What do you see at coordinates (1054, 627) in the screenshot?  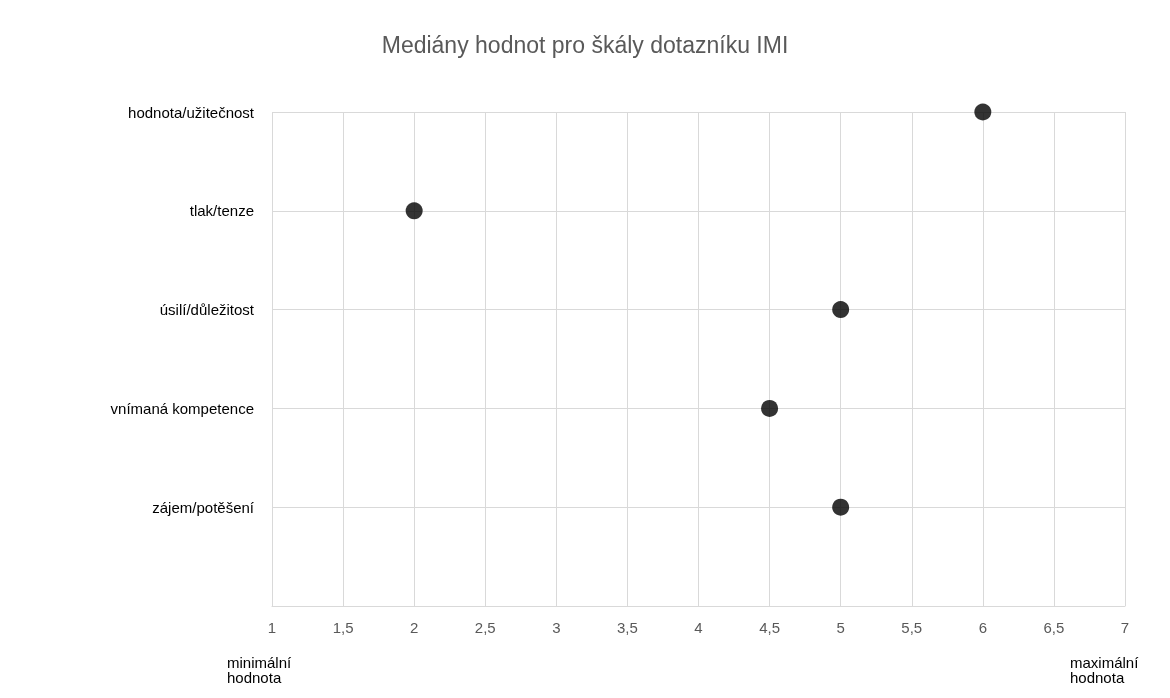 I see `x-tick-label: 6,5` at bounding box center [1054, 627].